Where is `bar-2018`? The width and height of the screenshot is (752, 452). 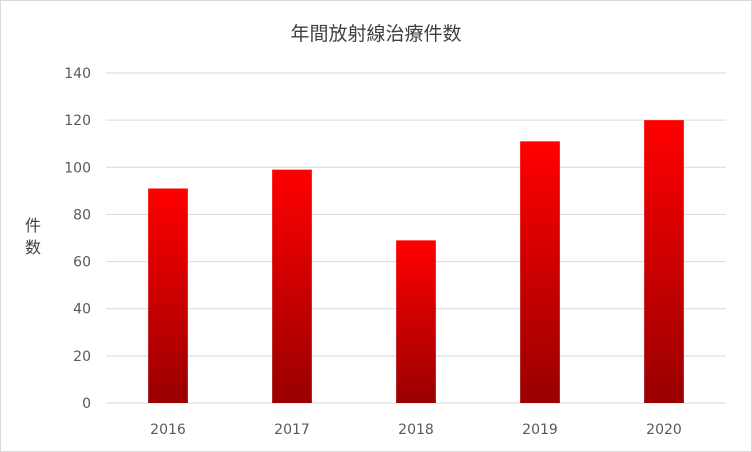 bar-2018 is located at coordinates (416, 321).